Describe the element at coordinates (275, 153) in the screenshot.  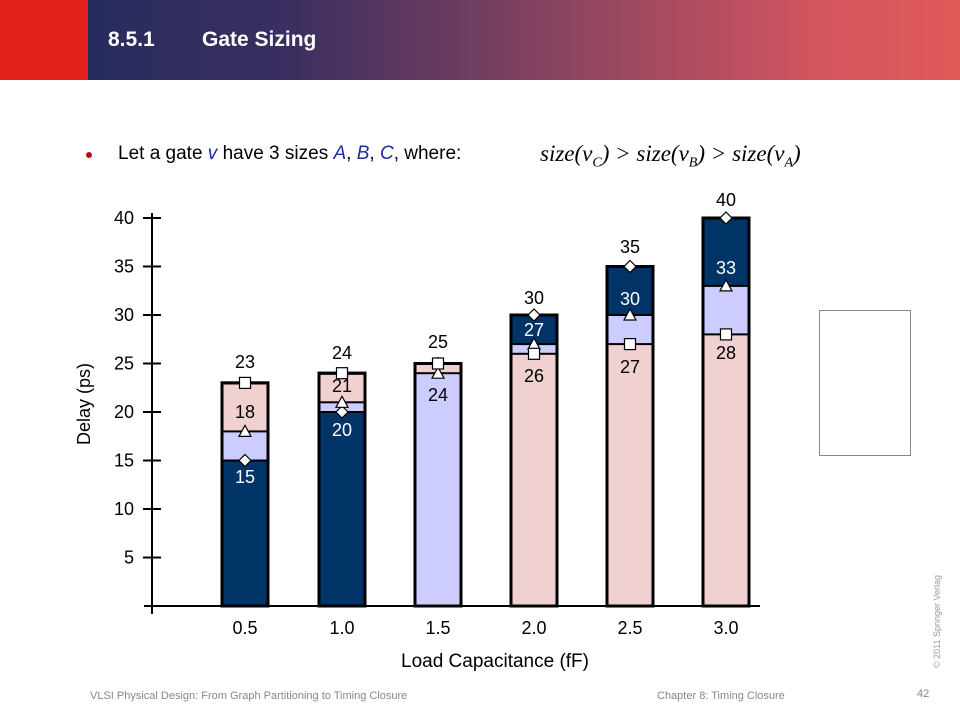
I see `bullet-middle: have 3 sizes` at that location.